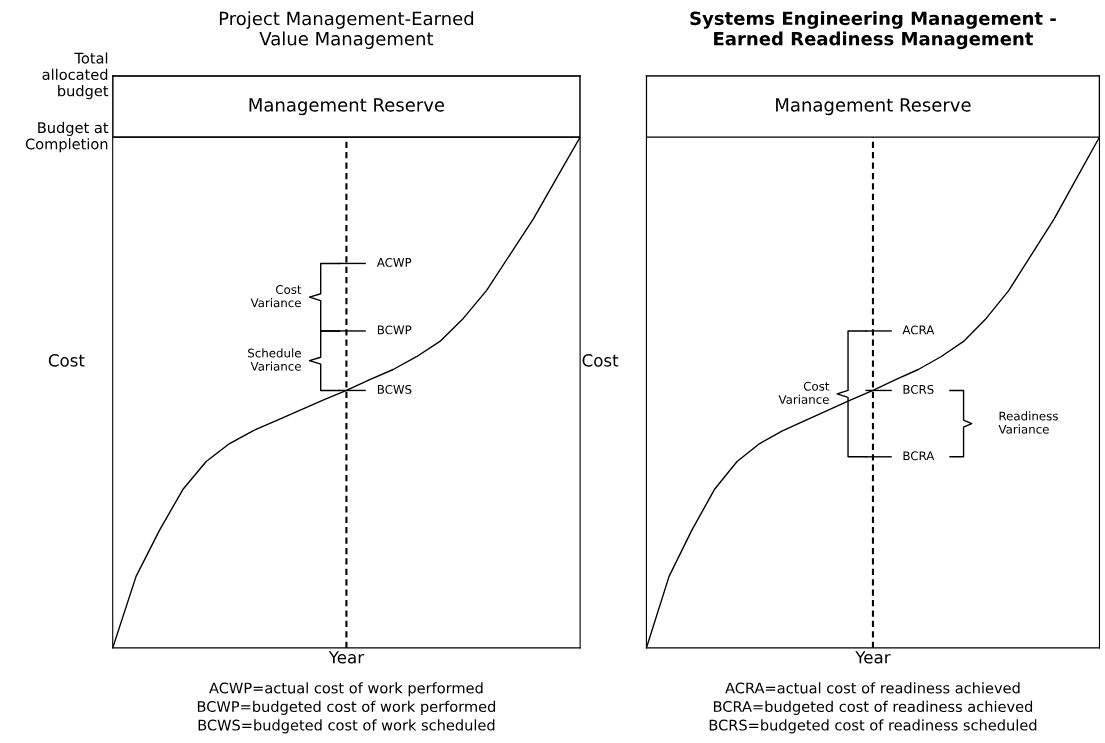 The width and height of the screenshot is (1105, 743). Describe the element at coordinates (394, 389) in the screenshot. I see `annotation: BCWS` at that location.